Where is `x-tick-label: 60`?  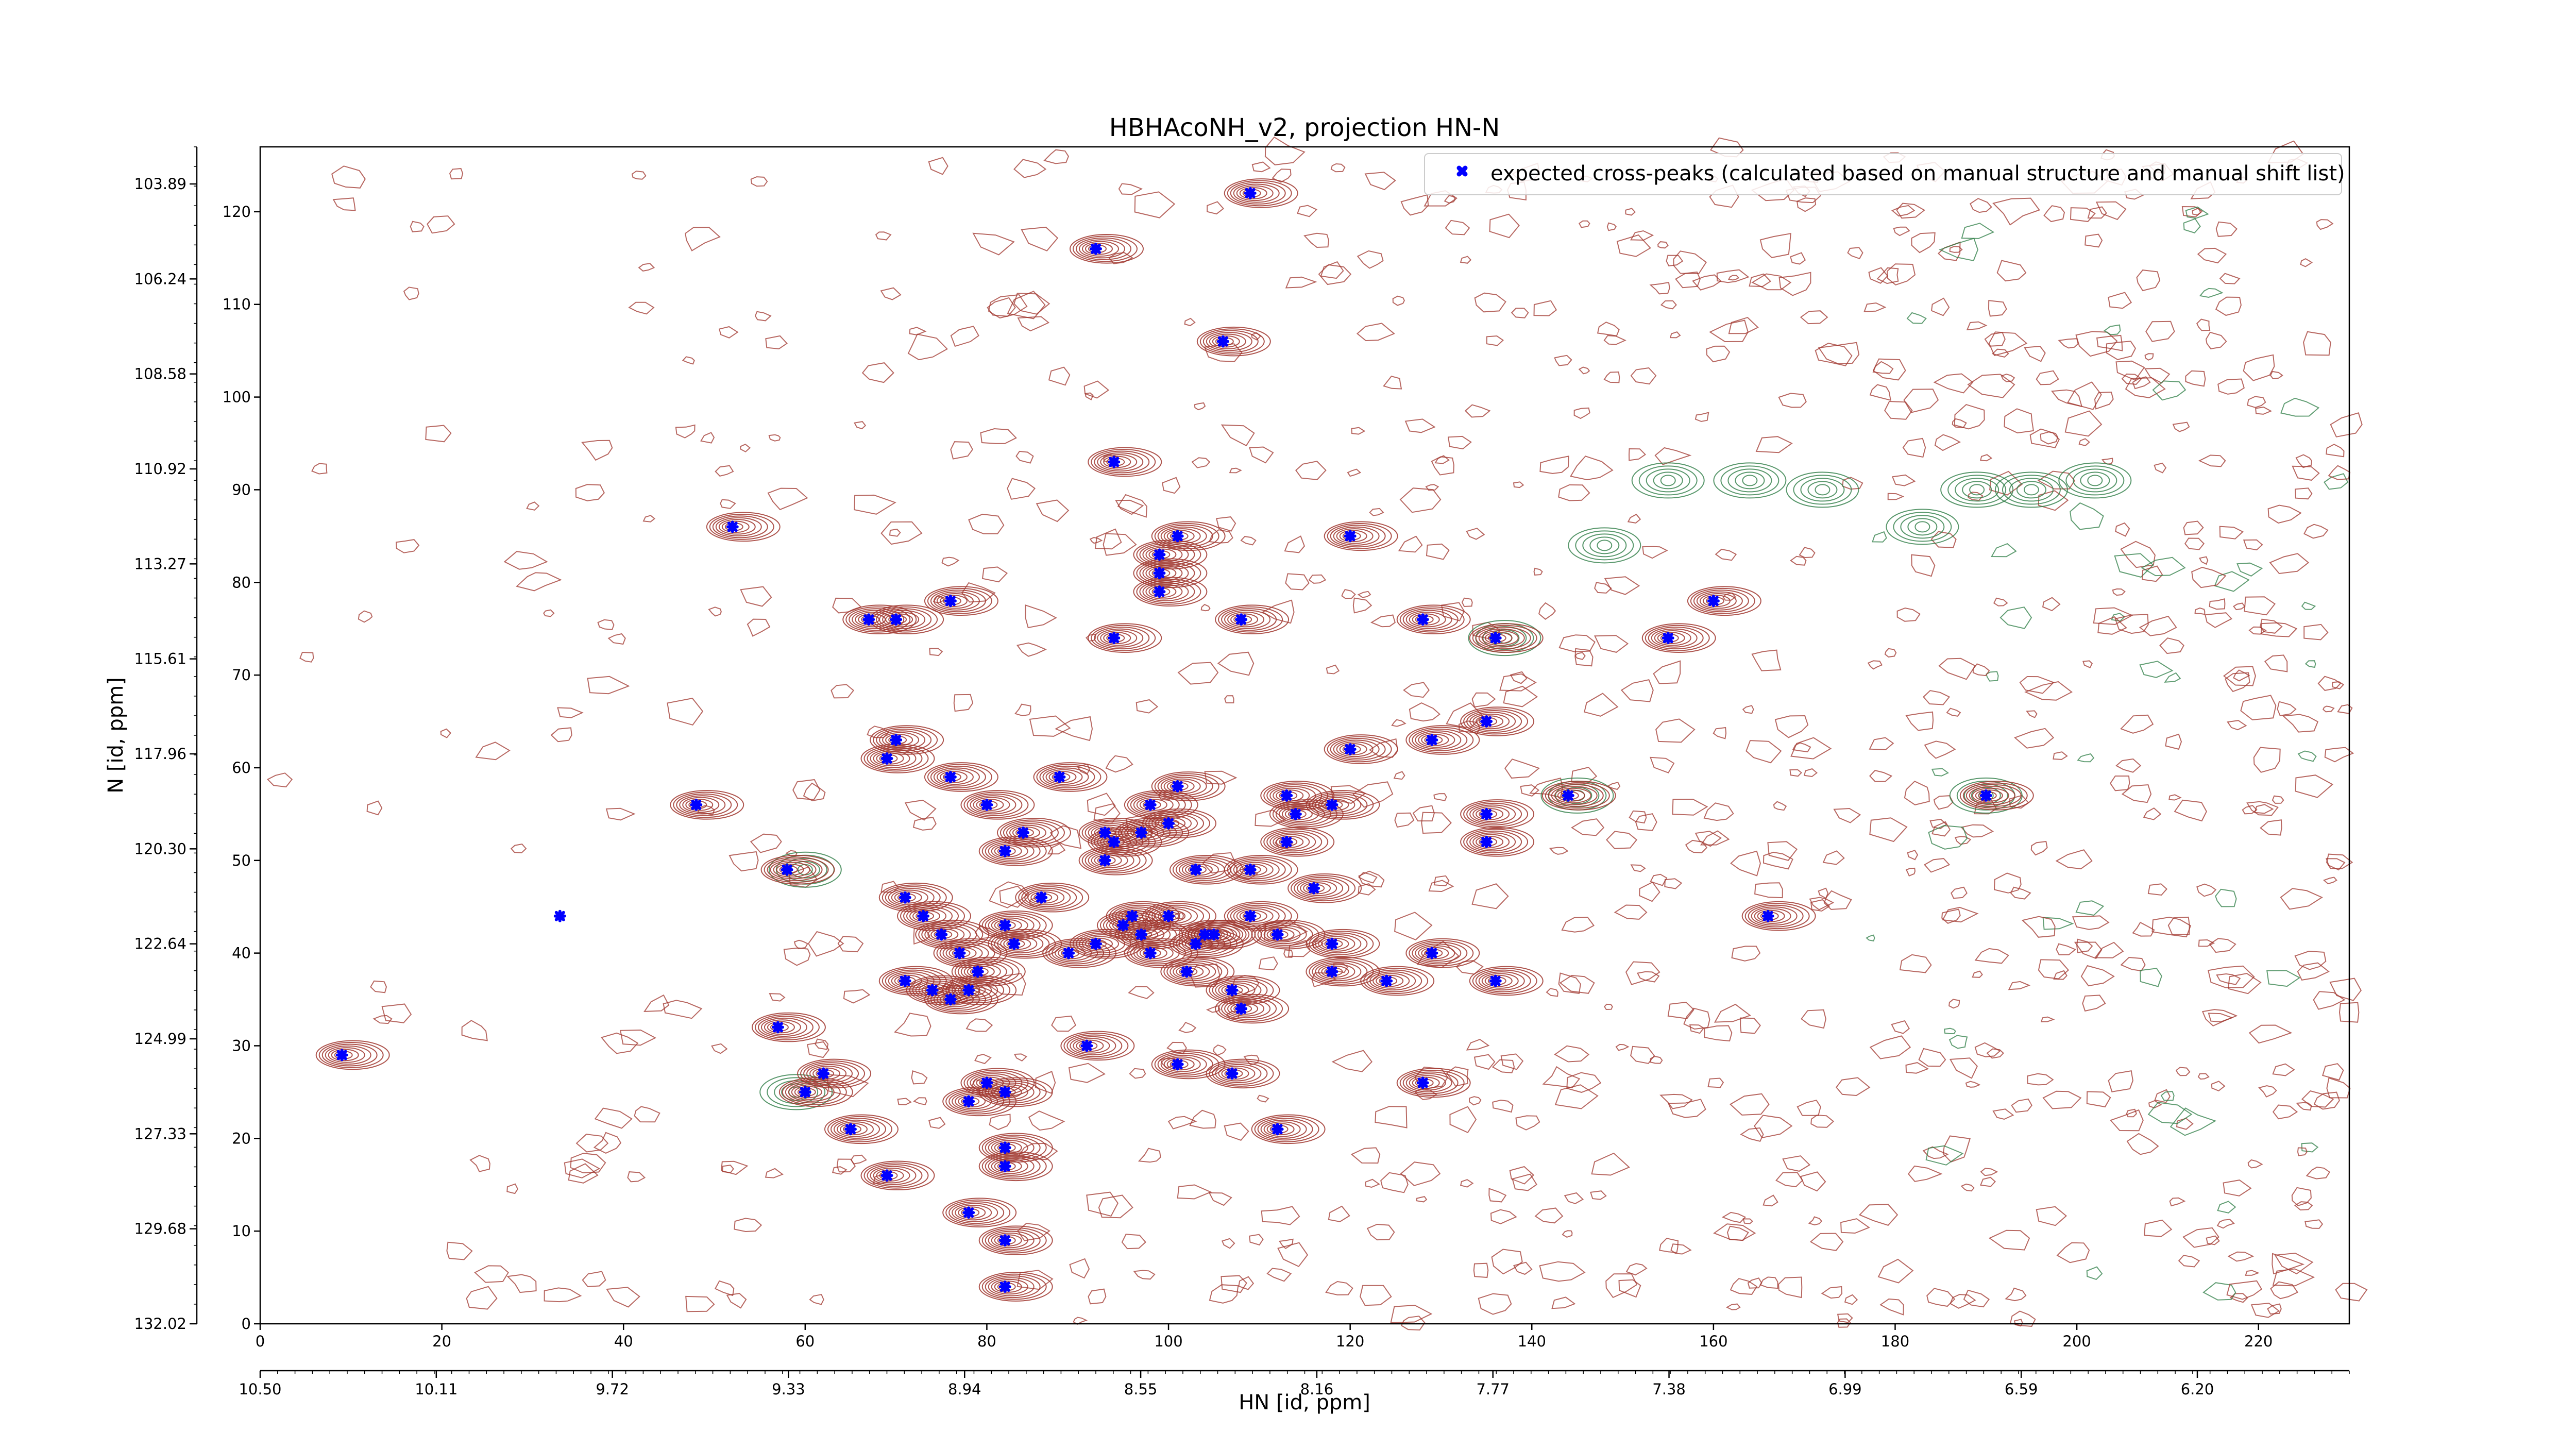
x-tick-label: 60 is located at coordinates (805, 1341).